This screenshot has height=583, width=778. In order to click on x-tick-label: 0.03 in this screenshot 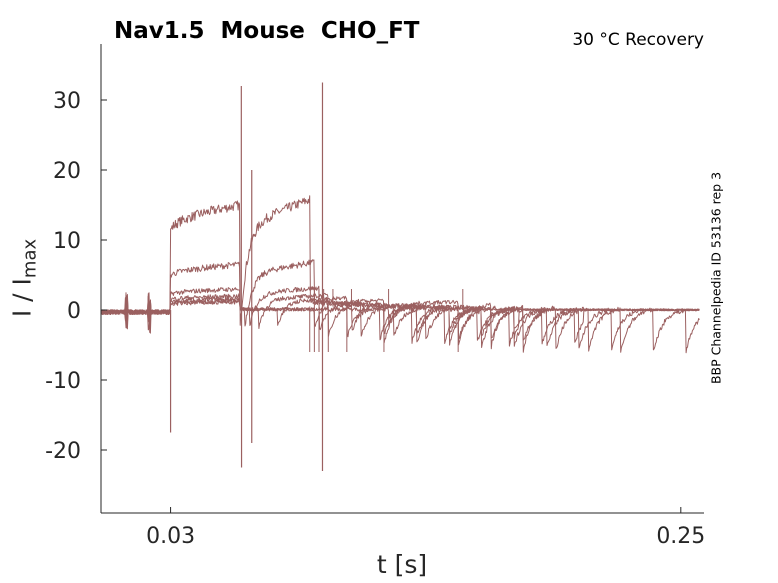, I will do `click(170, 536)`.